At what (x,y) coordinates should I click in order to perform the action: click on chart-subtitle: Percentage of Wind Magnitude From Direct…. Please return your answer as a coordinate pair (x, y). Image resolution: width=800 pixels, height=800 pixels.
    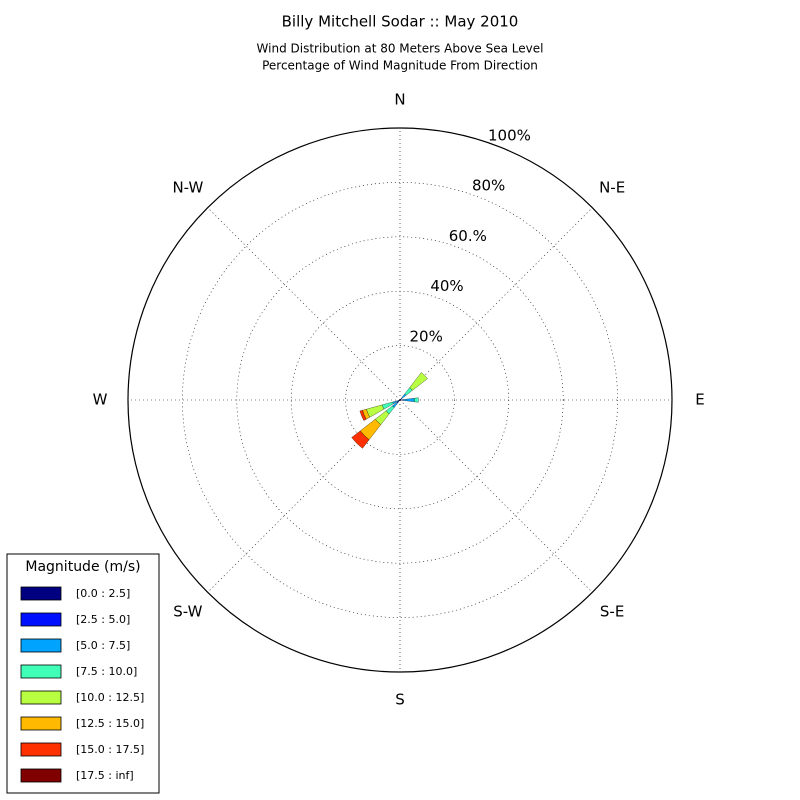
    Looking at the image, I should click on (400, 66).